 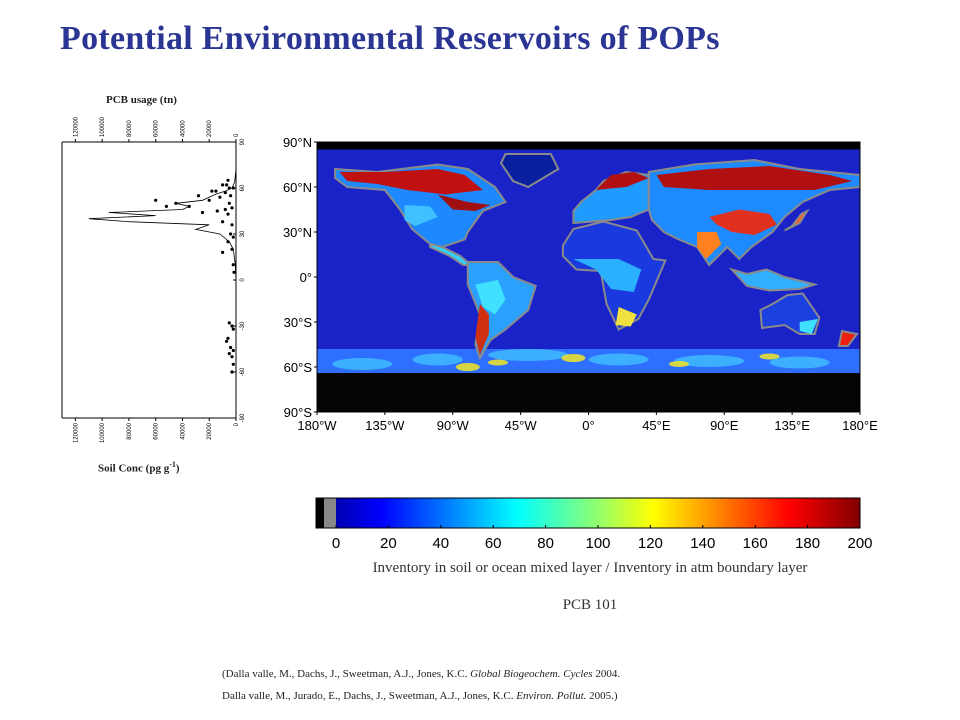 I want to click on top-tick-label: 100000, so click(x=103, y=126).